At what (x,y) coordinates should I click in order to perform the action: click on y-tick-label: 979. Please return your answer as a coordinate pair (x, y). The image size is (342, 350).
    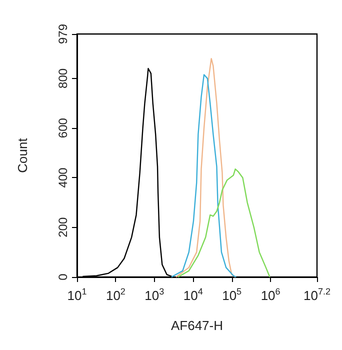
    Looking at the image, I should click on (63, 34).